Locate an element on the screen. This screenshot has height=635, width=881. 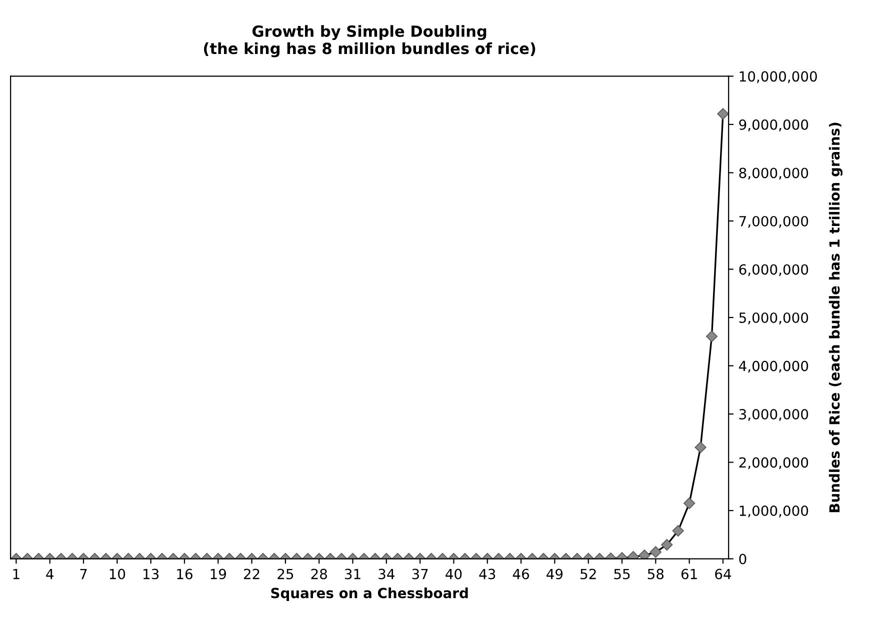
x-tick-label: 16 is located at coordinates (184, 574).